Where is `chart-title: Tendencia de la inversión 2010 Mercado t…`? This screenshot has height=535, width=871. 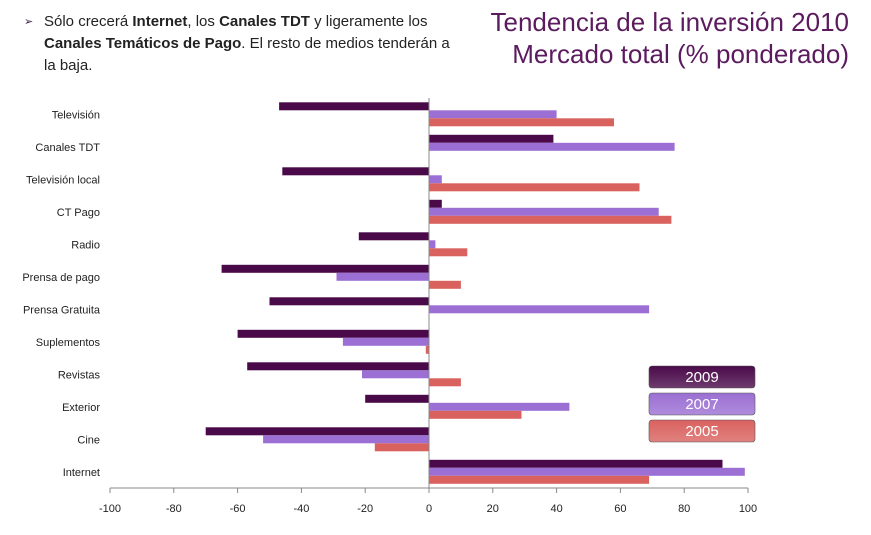 chart-title: Tendencia de la inversión 2010 Mercado t… is located at coordinates (670, 38).